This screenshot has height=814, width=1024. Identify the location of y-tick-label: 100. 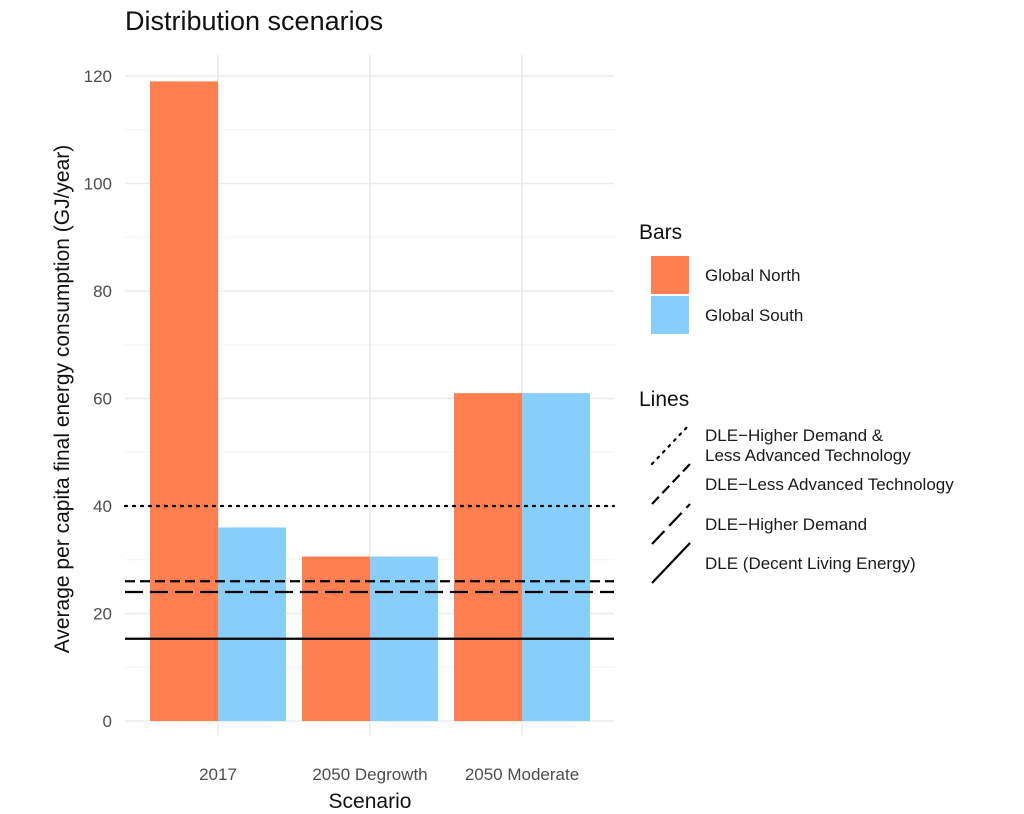
(98, 184).